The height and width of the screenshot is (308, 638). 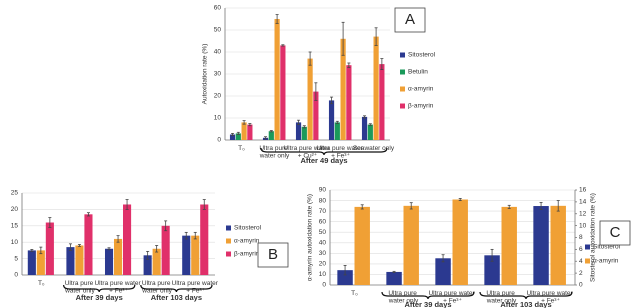 What do you see at coordinates (219, 140) in the screenshot?
I see `y-tick-label: 0` at bounding box center [219, 140].